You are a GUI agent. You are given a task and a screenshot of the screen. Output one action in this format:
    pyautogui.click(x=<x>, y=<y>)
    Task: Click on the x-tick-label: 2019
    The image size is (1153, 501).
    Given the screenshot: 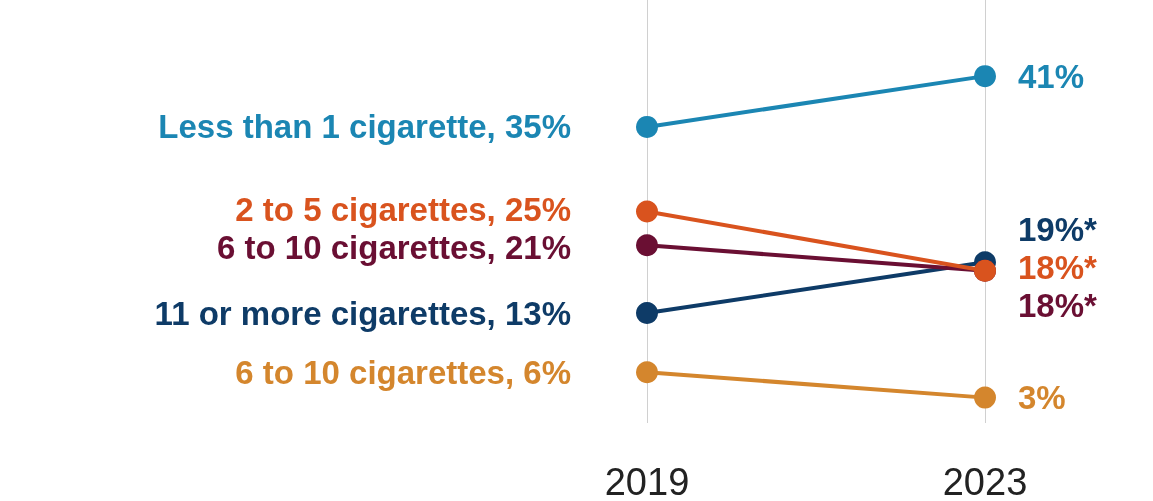 What is the action you would take?
    pyautogui.click(x=647, y=481)
    